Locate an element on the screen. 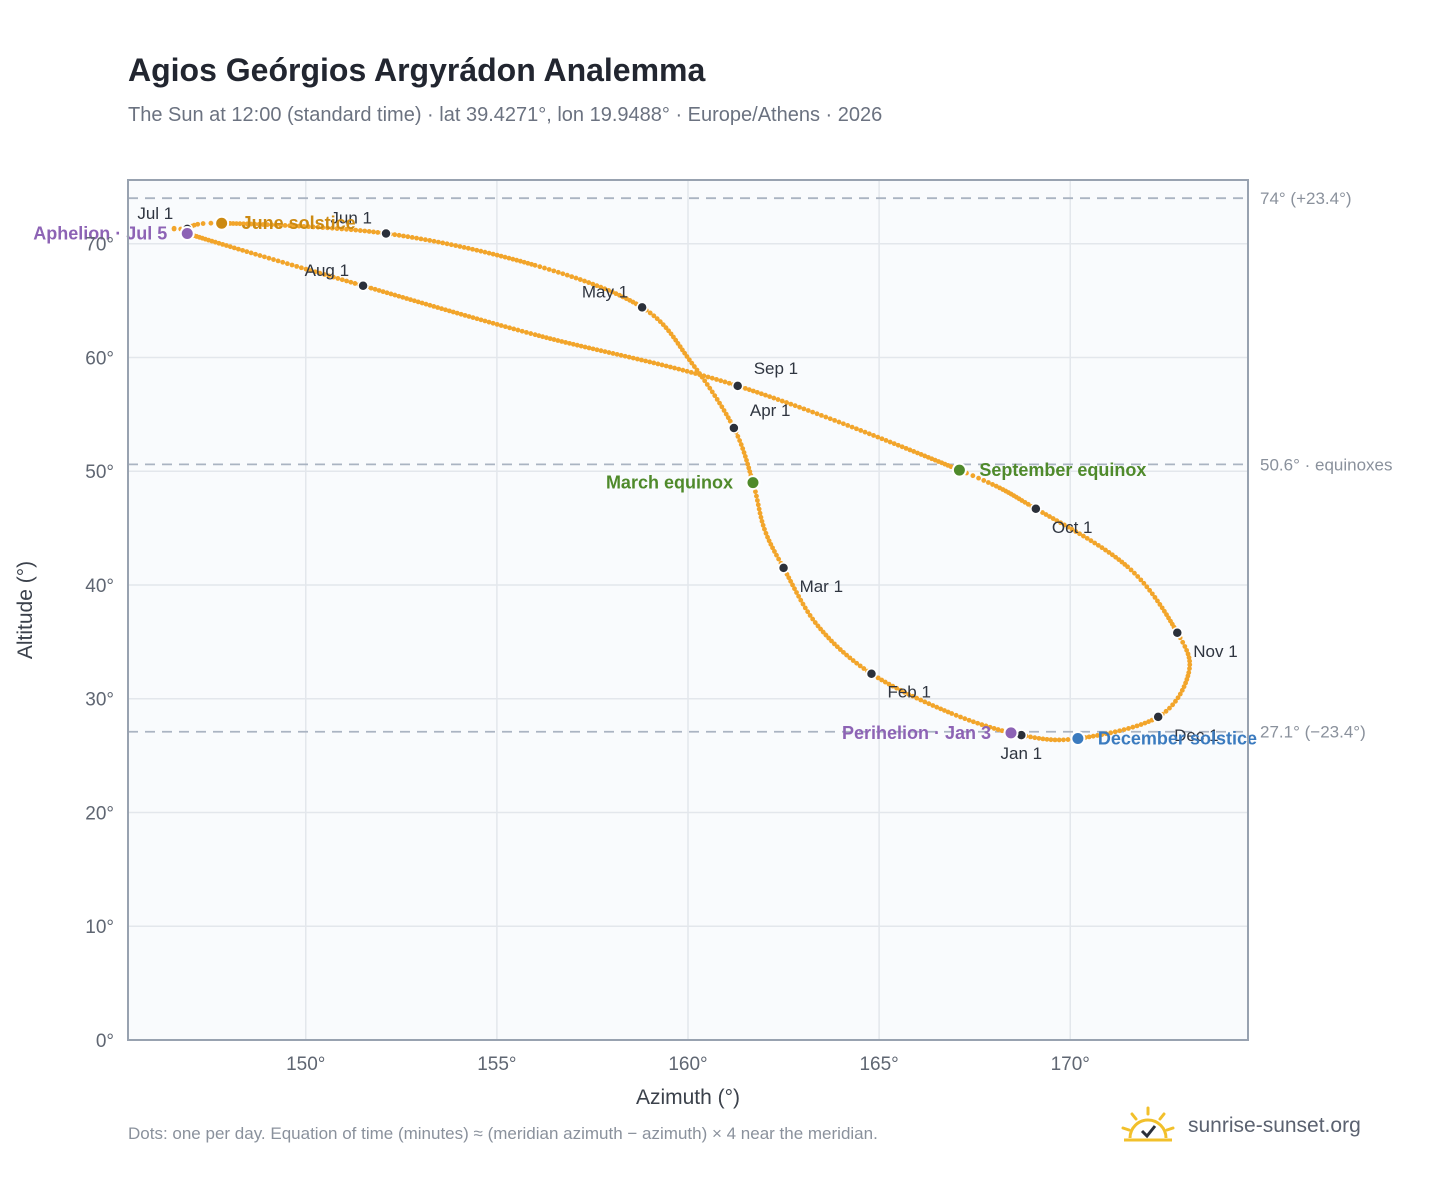 The width and height of the screenshot is (1448, 1188). chart-title: Agios Geórgios Argyrádon Analemma is located at coordinates (417, 70).